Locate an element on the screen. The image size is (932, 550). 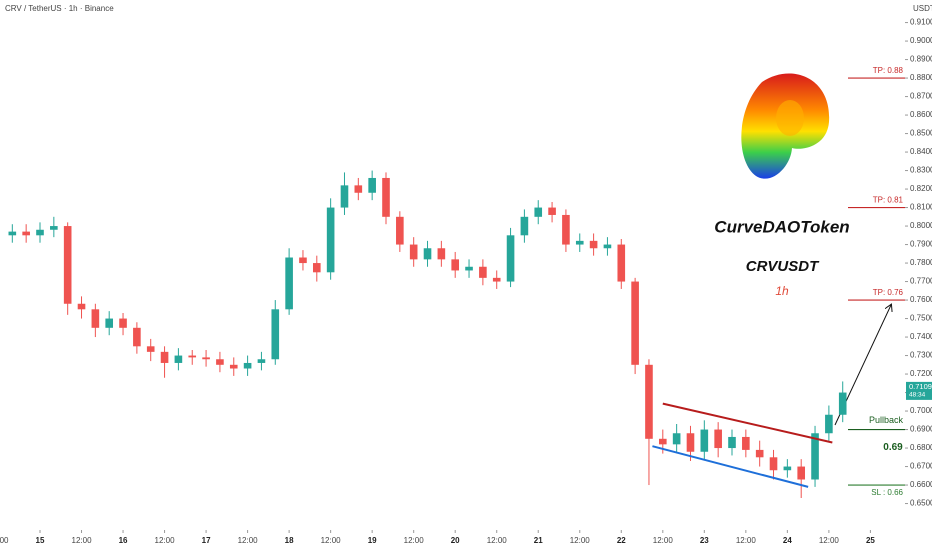
annotation: 1h is located at coordinates (782, 291).